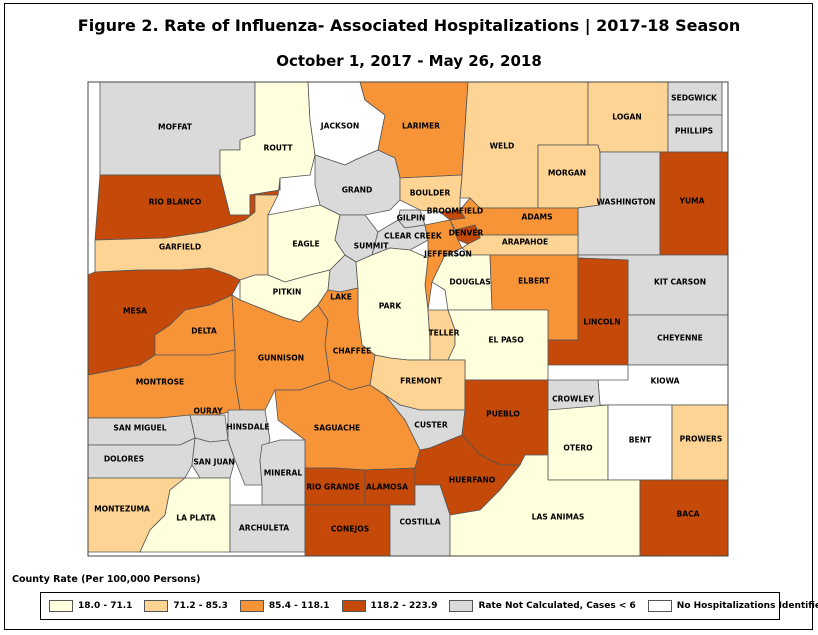 Image resolution: width=818 pixels, height=635 pixels. I want to click on county-label-washington: WASHINGTON, so click(626, 202).